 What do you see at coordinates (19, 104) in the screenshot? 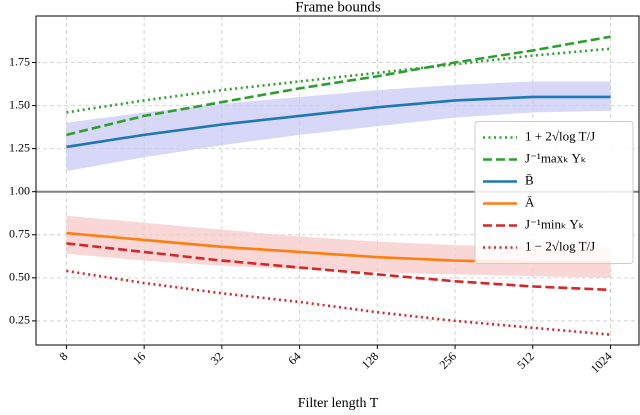
I see `y-tick-label: 1.50` at bounding box center [19, 104].